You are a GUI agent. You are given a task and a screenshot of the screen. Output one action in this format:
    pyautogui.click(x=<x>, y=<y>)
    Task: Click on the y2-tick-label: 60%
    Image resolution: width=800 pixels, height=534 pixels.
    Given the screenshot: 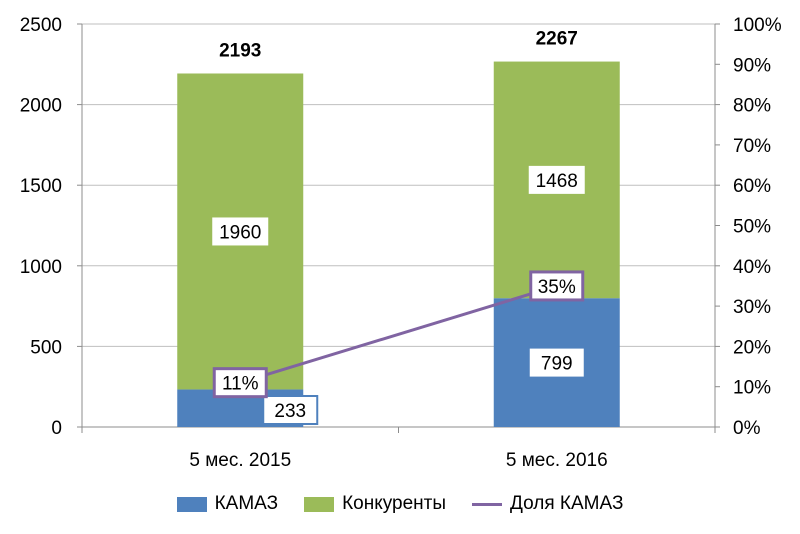 What is the action you would take?
    pyautogui.click(x=752, y=186)
    